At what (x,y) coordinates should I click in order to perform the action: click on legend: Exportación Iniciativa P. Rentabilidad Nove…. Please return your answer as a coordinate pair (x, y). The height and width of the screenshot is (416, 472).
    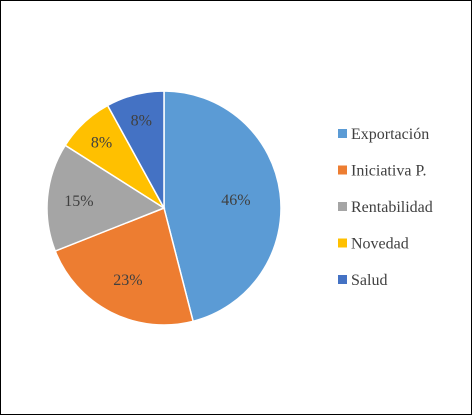
    Looking at the image, I should click on (385, 207).